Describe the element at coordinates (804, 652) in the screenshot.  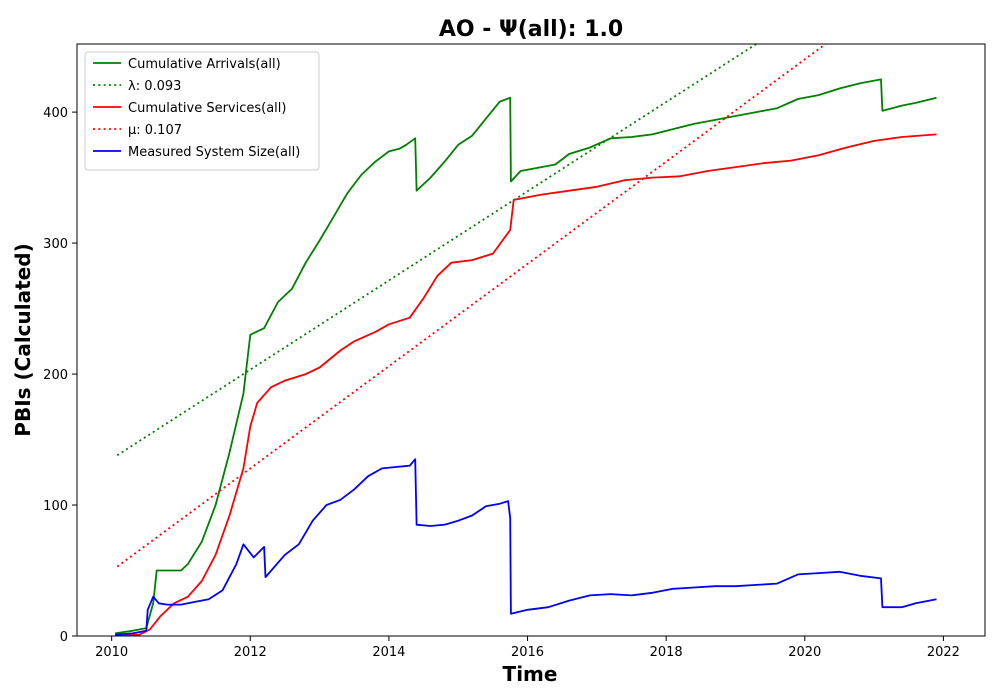
I see `x-tick-label-2020: 2020` at that location.